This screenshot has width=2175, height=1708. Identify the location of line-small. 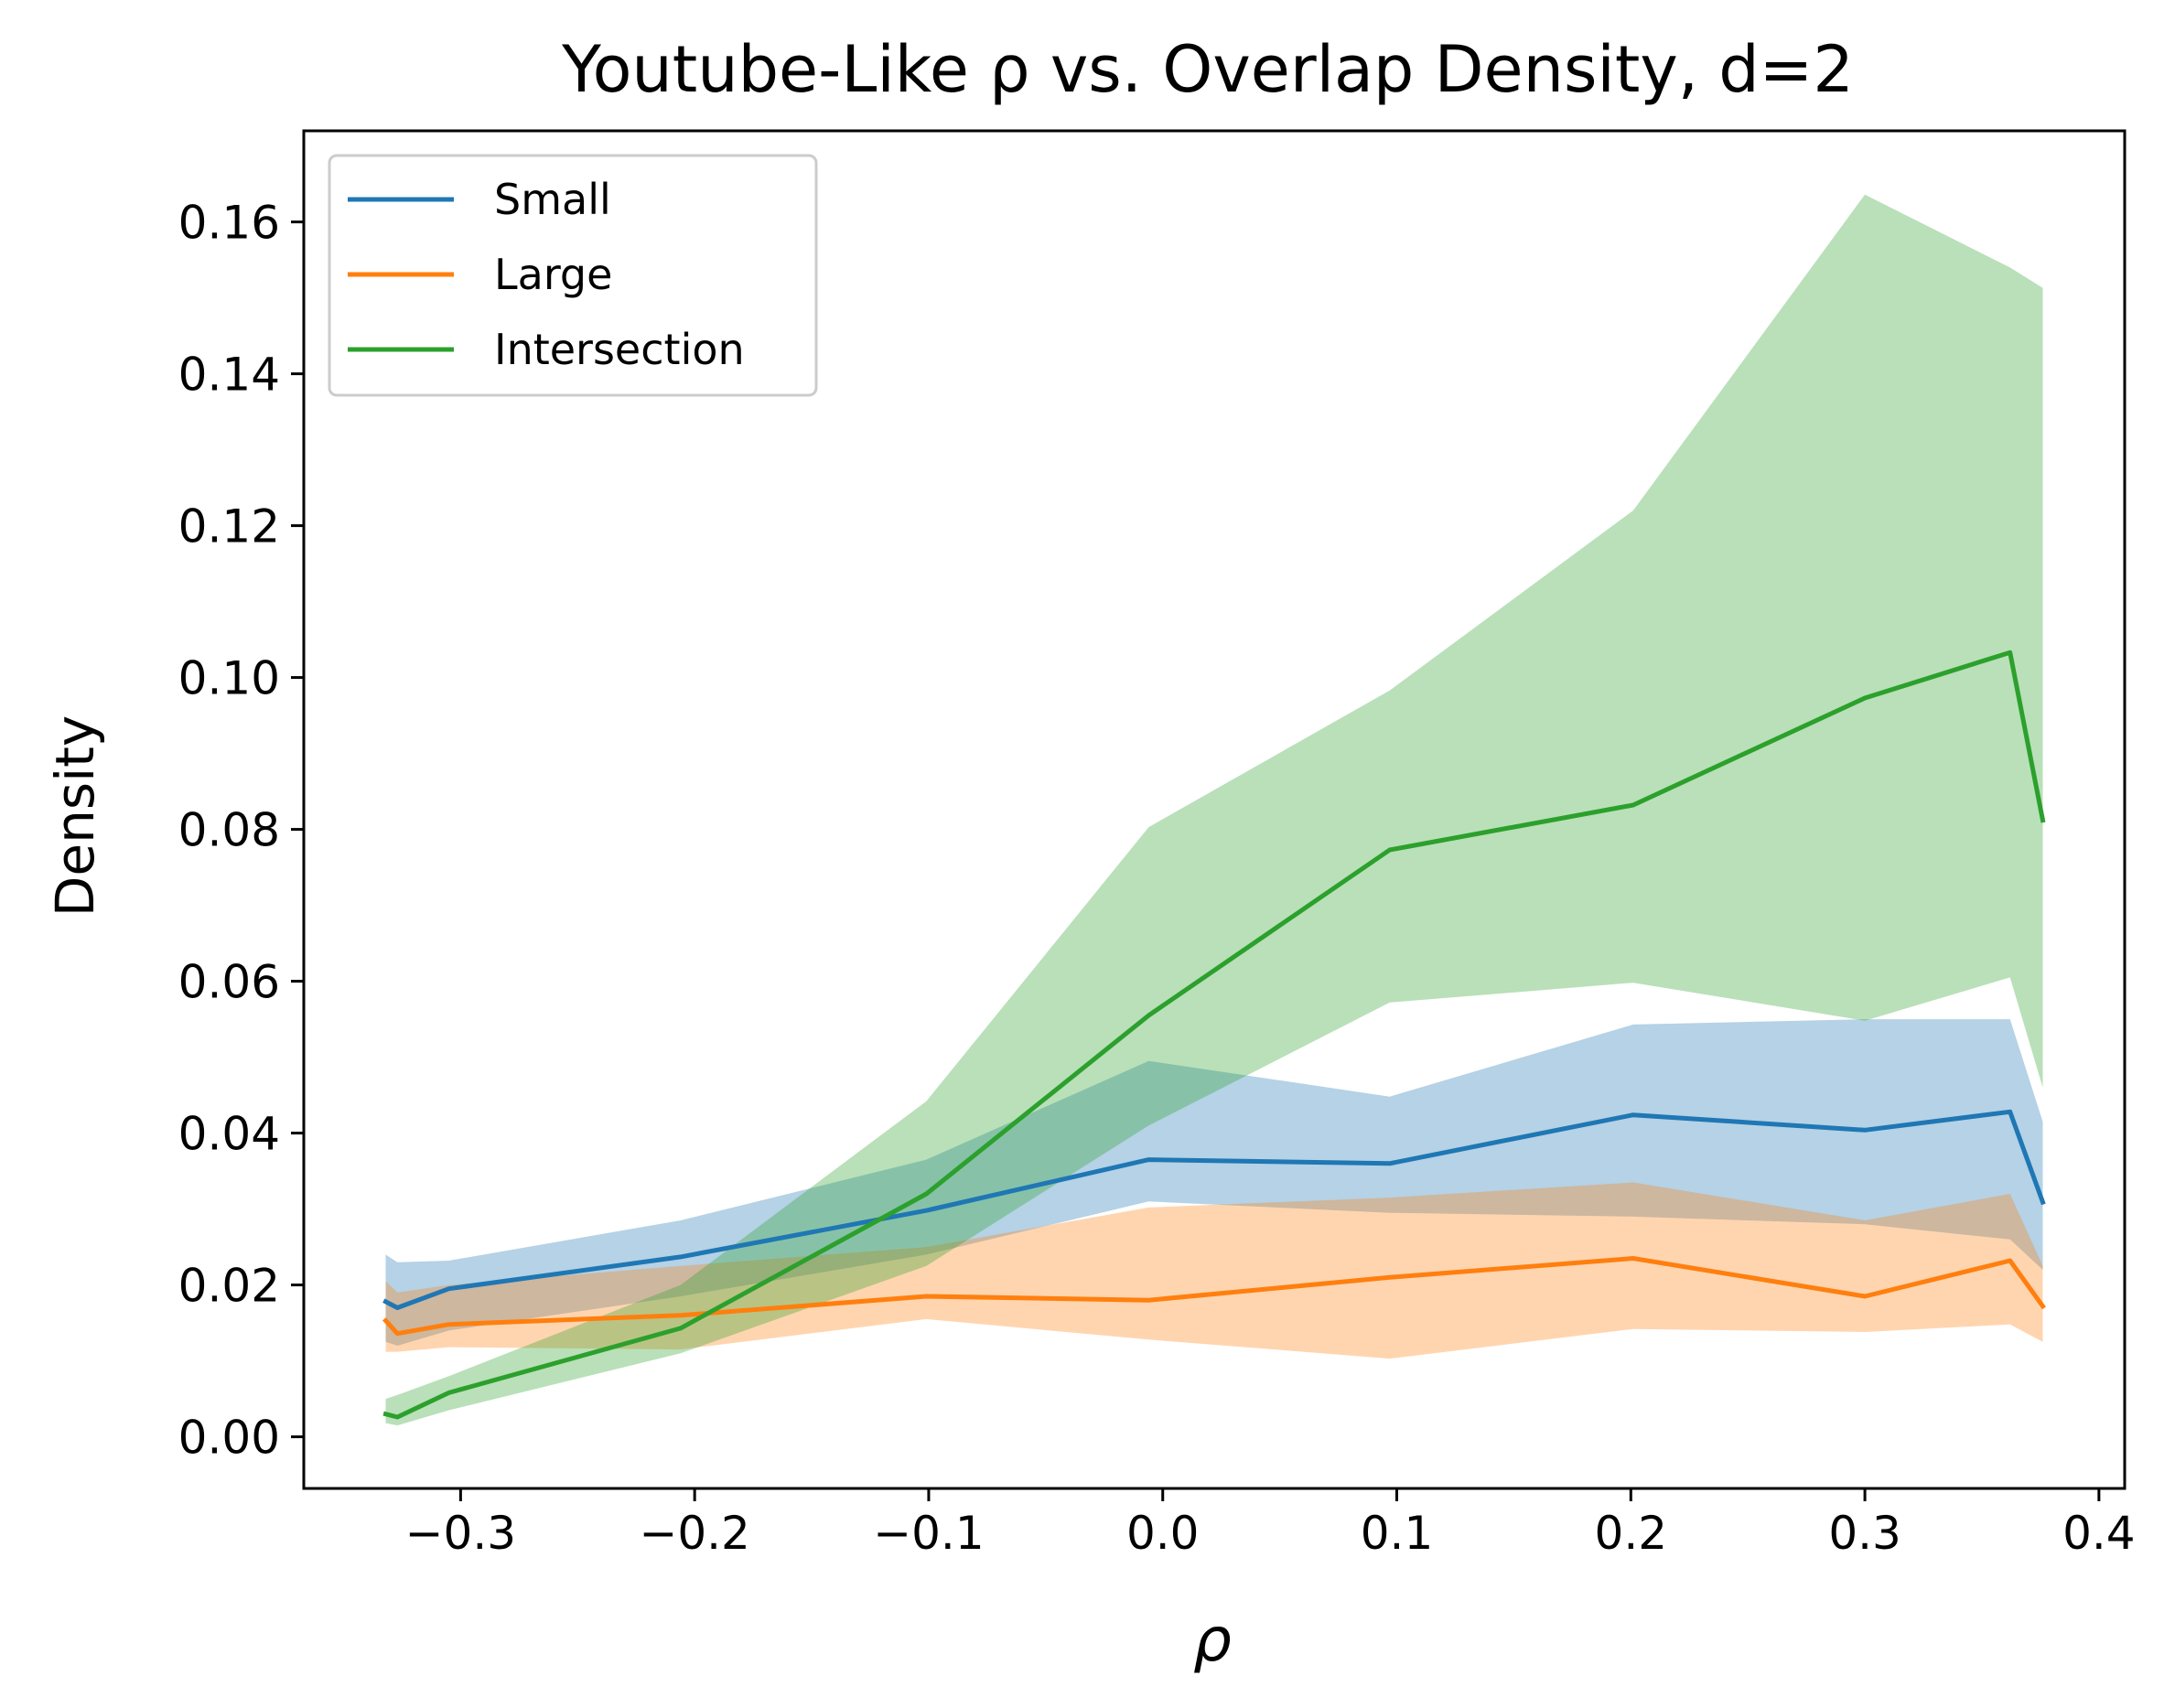
(1214, 1209).